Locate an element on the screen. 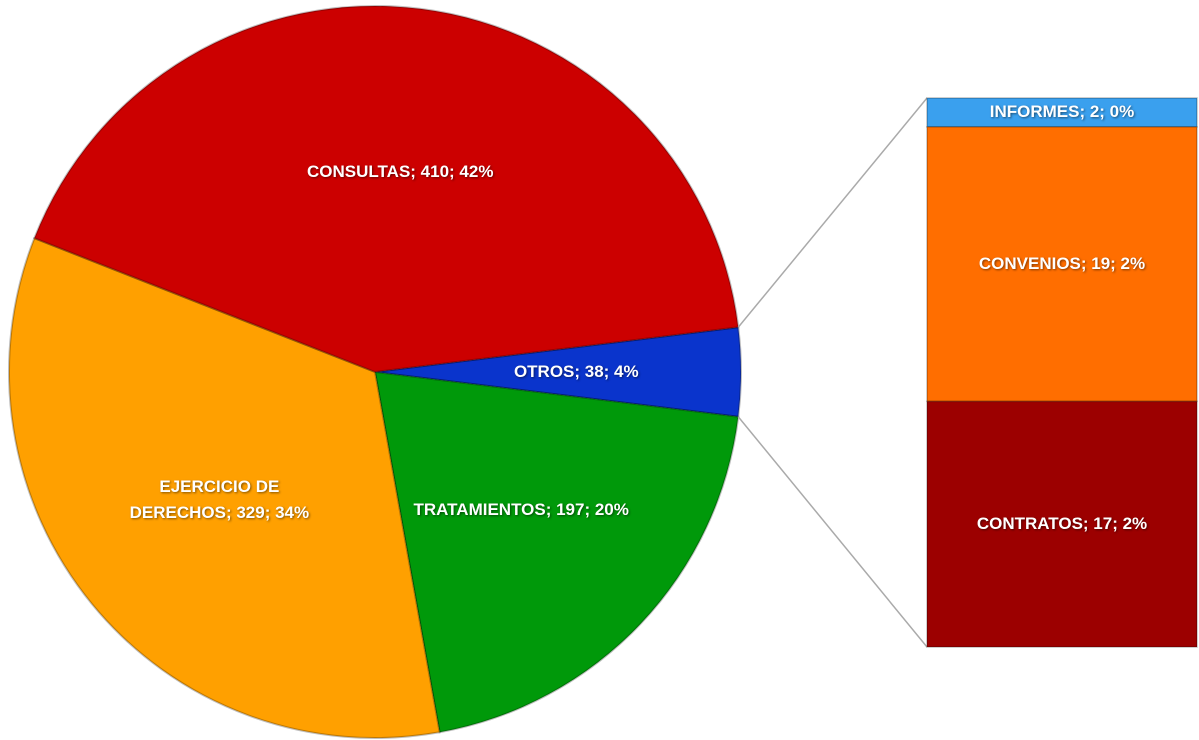 This screenshot has width=1199, height=740. data-label: CONTRATOS; 17; 2% is located at coordinates (1062, 524).